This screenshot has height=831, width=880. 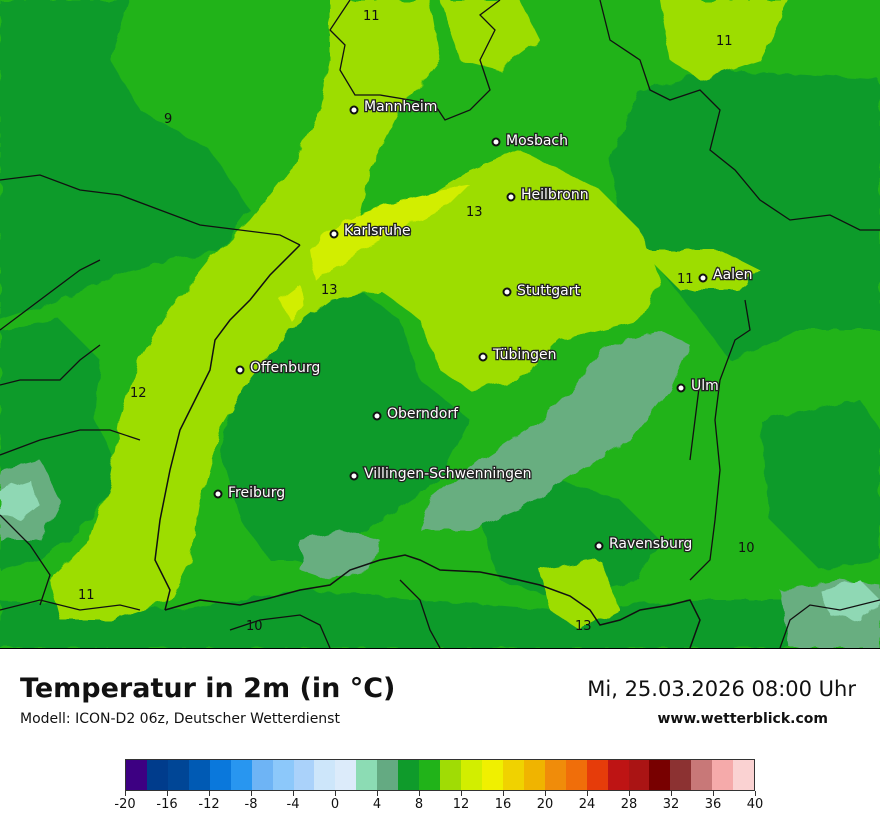 What do you see at coordinates (537, 141) in the screenshot?
I see `city-label: Mosbach` at bounding box center [537, 141].